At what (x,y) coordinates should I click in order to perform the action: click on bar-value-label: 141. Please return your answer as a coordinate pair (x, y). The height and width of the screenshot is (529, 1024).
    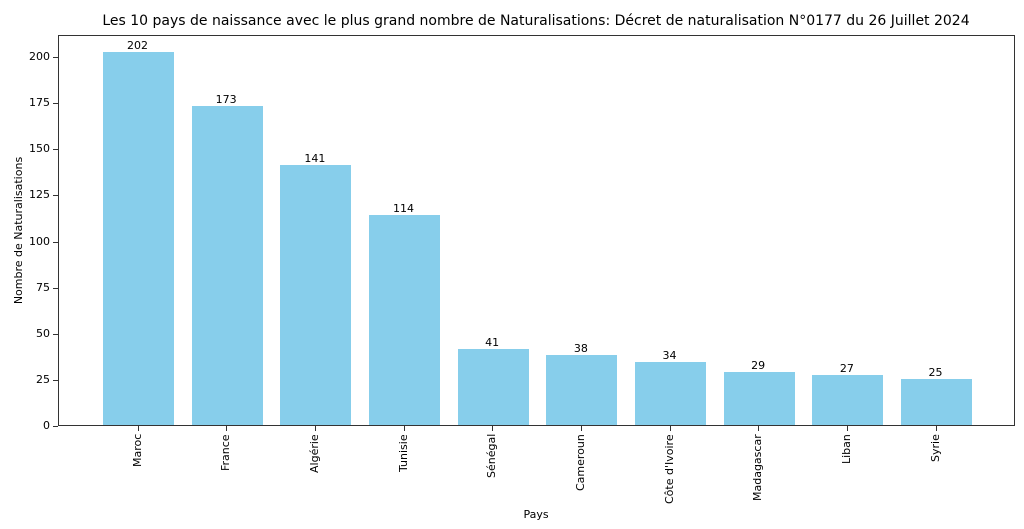
    Looking at the image, I should click on (315, 158).